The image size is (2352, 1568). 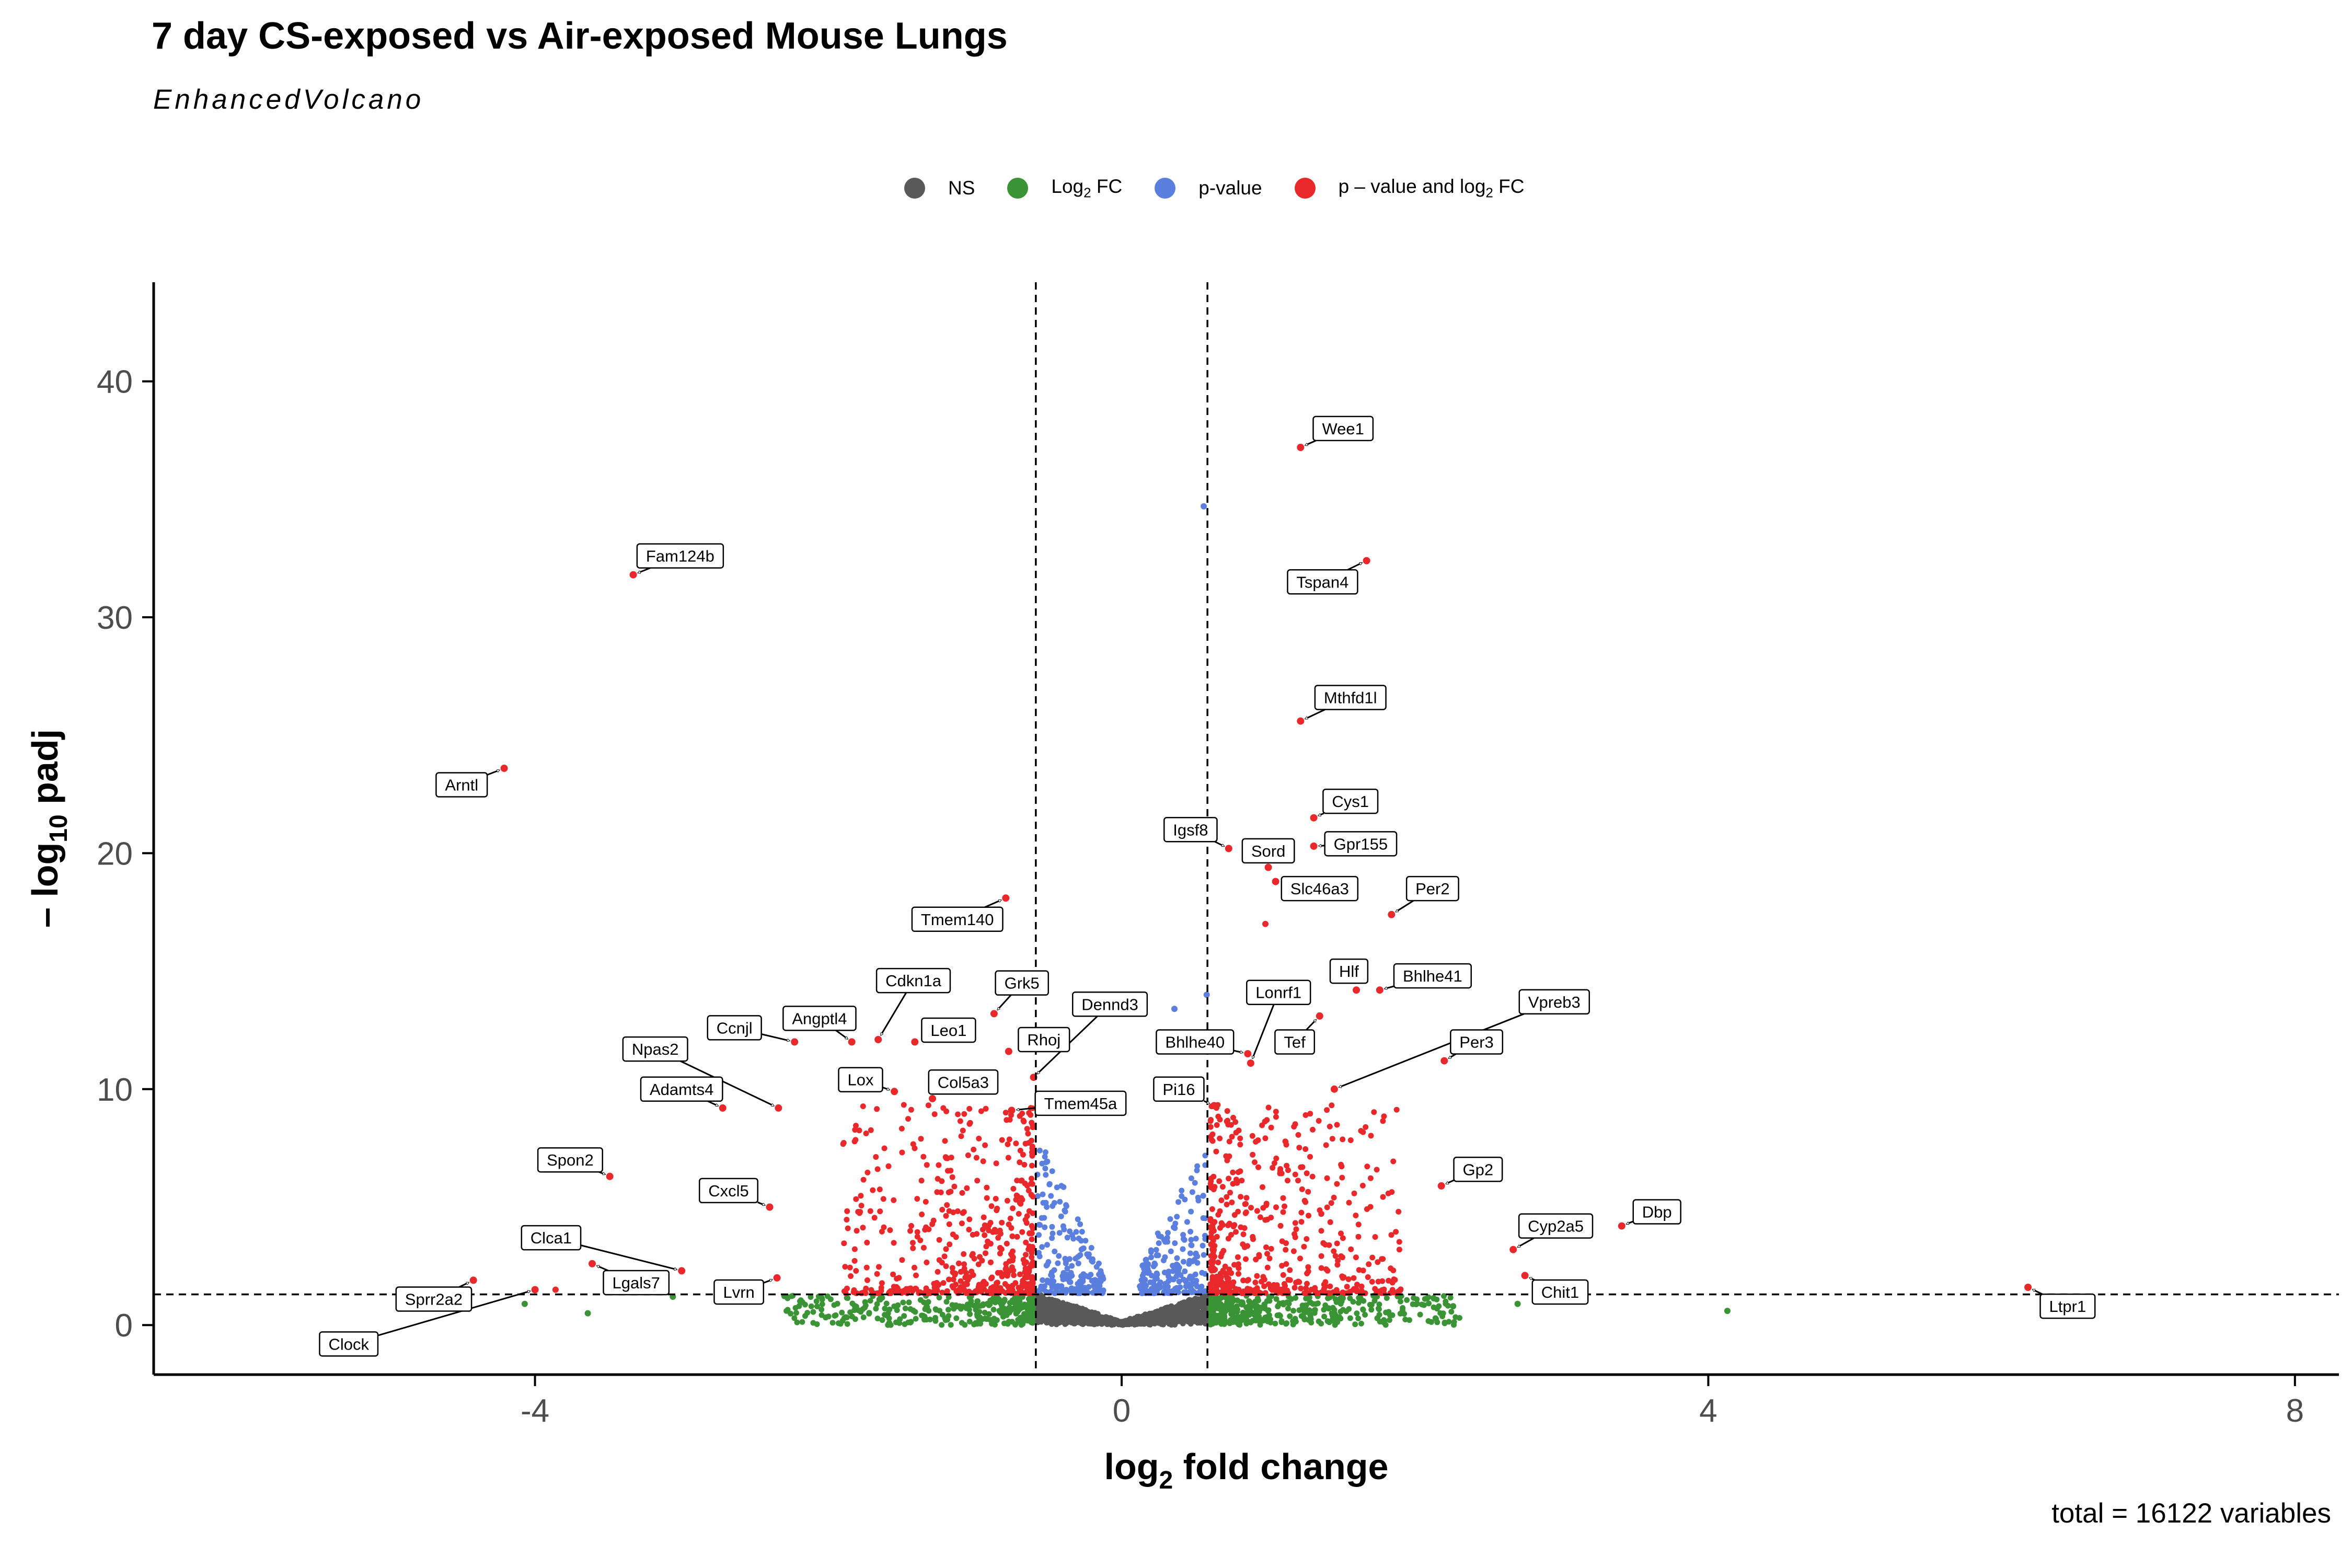 I want to click on legend-dot-pvalue-and-log2fc, so click(x=1305, y=188).